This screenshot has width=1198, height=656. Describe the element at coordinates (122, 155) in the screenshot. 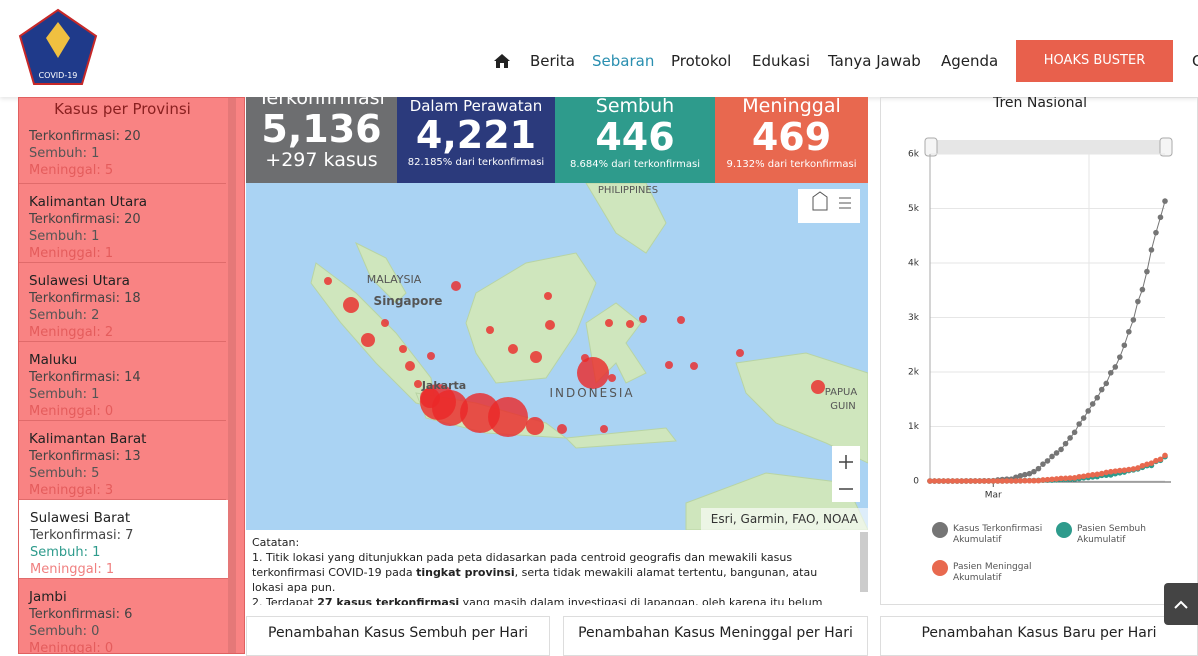

I see `province-item: Terkonfirmasi: 20 Sembuh: 1 Meninggal: 5` at that location.